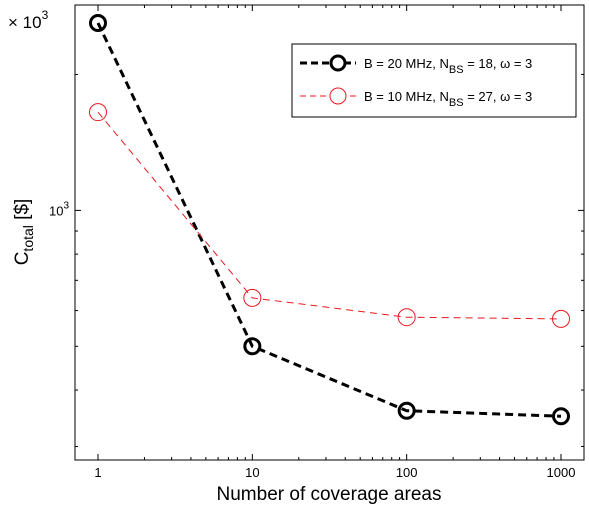  Describe the element at coordinates (97, 472) in the screenshot. I see `x-tick-label: 1` at that location.